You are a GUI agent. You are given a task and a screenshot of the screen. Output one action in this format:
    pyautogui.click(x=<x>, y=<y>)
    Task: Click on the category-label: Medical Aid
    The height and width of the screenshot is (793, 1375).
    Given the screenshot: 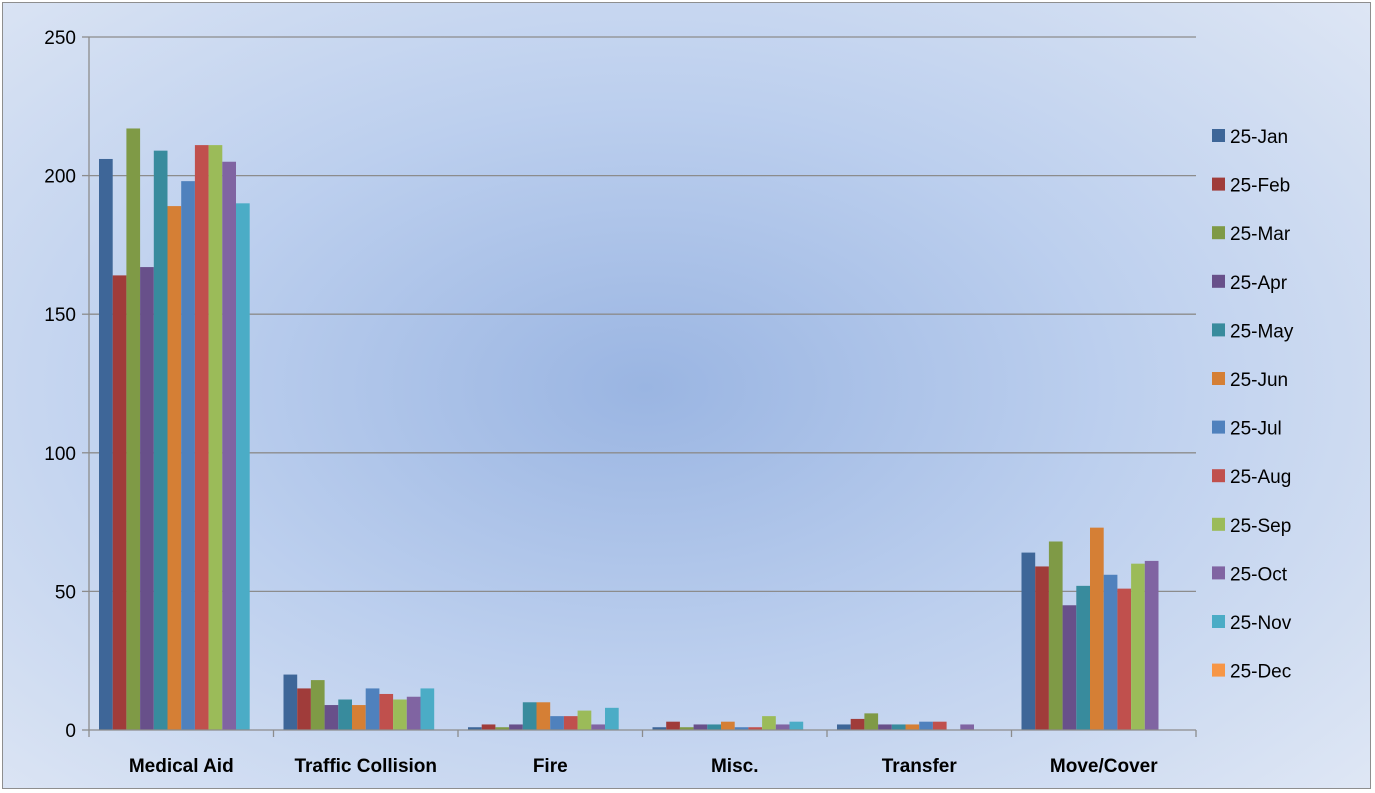 What is the action you would take?
    pyautogui.click(x=181, y=766)
    